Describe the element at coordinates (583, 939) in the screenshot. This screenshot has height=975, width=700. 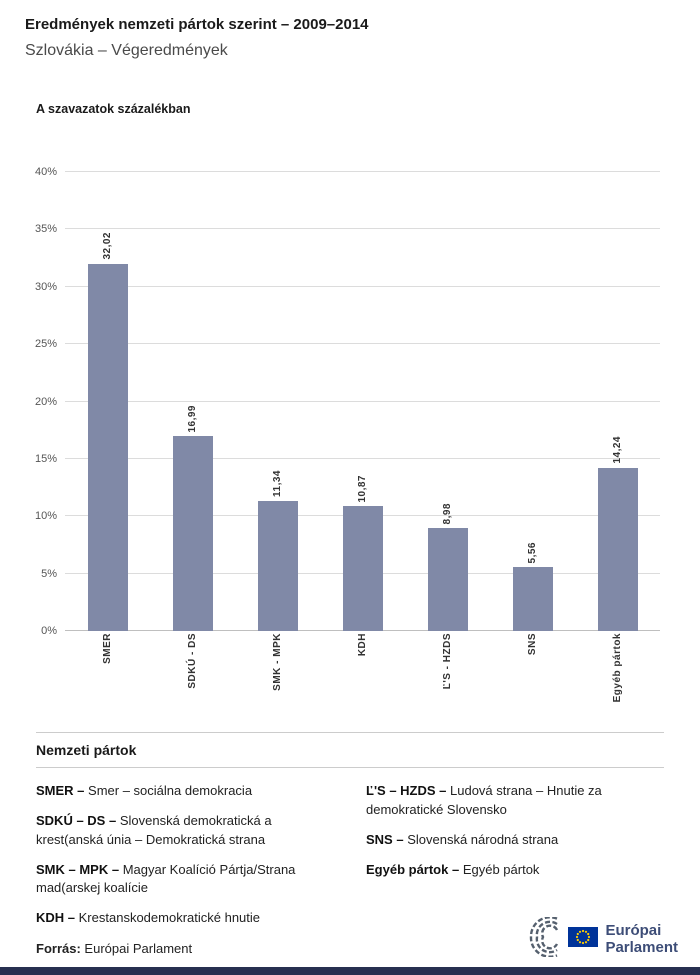
I see `eu-flag-icon` at that location.